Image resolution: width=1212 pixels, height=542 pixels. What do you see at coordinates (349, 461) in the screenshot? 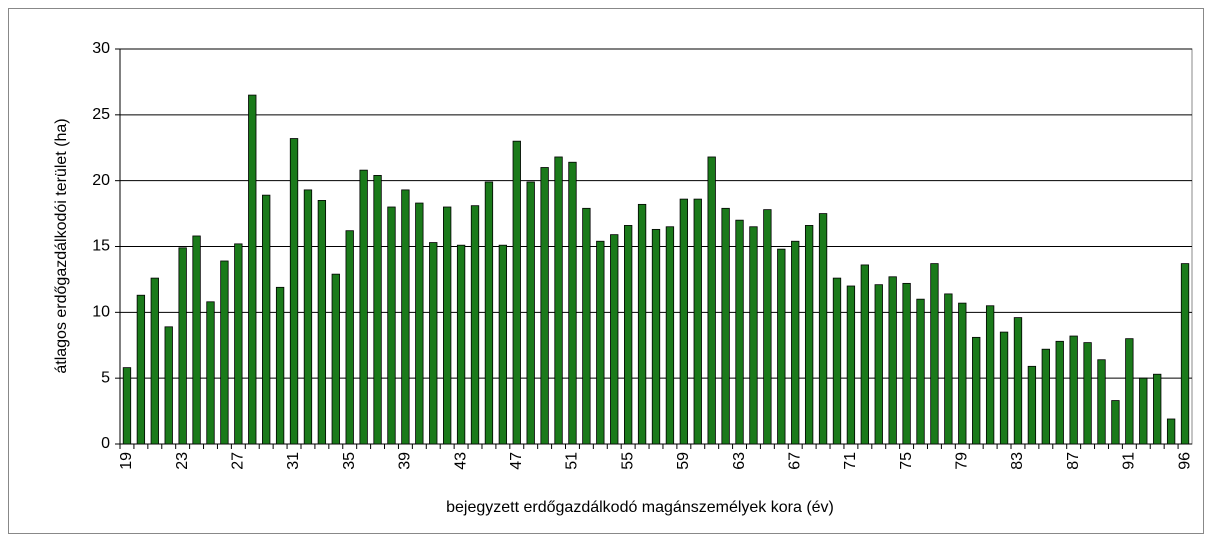
I see `x-tick-label: 35` at bounding box center [349, 461].